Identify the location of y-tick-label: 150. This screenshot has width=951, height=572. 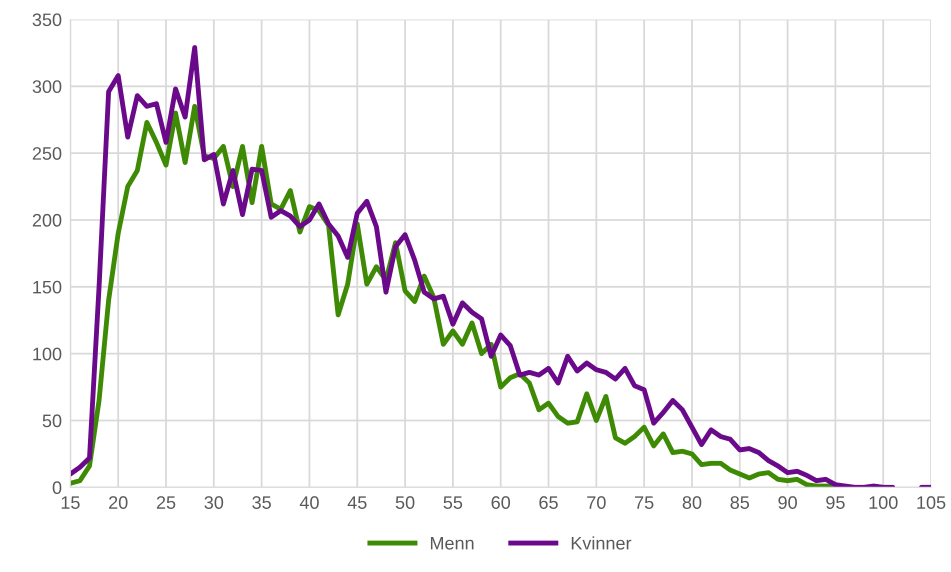
(47, 287).